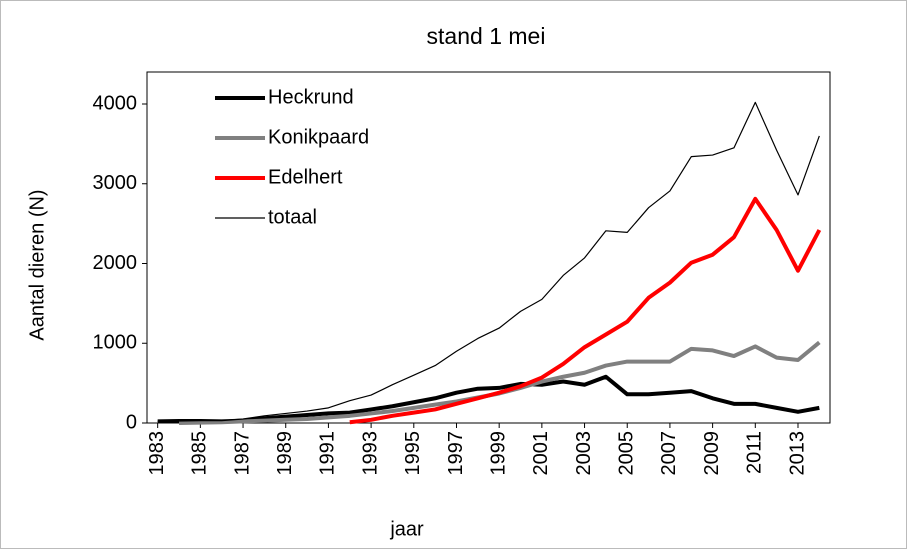 Image resolution: width=909 pixels, height=550 pixels. What do you see at coordinates (797, 453) in the screenshot?
I see `x-tick-label: 2013` at bounding box center [797, 453].